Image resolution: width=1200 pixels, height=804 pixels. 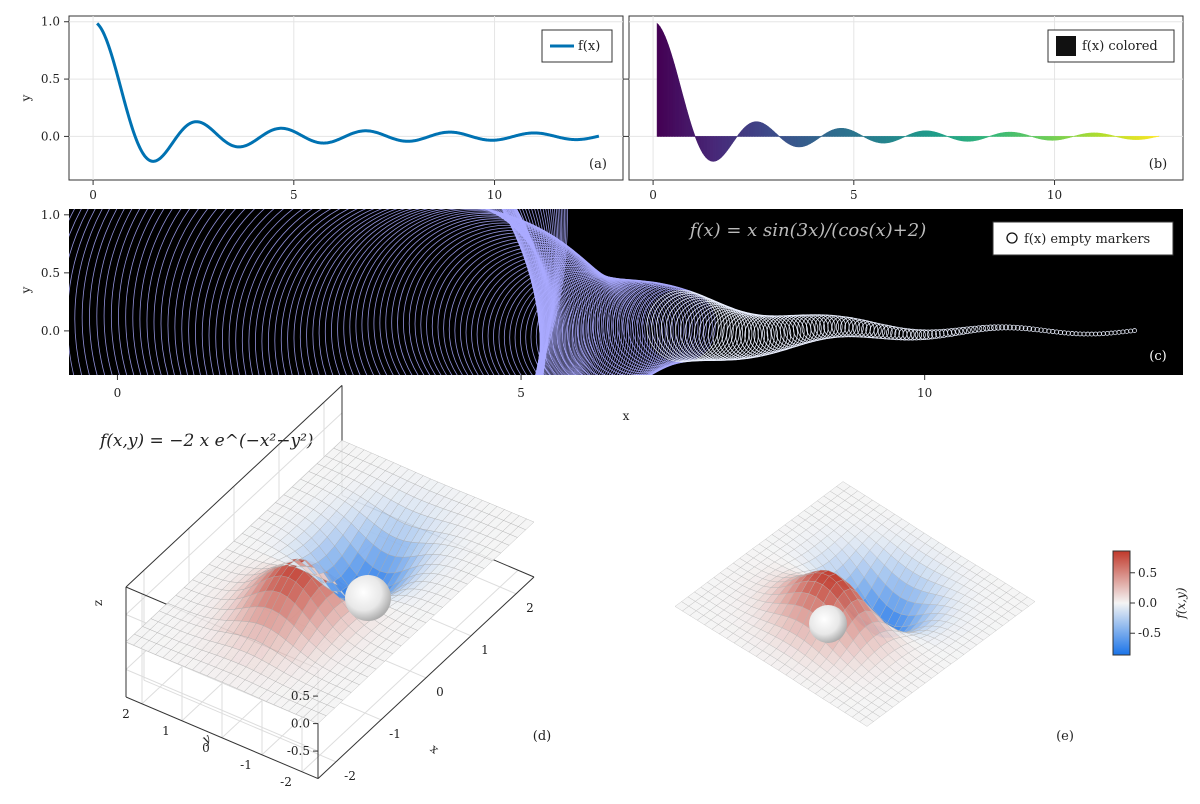 I want to click on tick-label-y: 2, so click(x=126, y=714).